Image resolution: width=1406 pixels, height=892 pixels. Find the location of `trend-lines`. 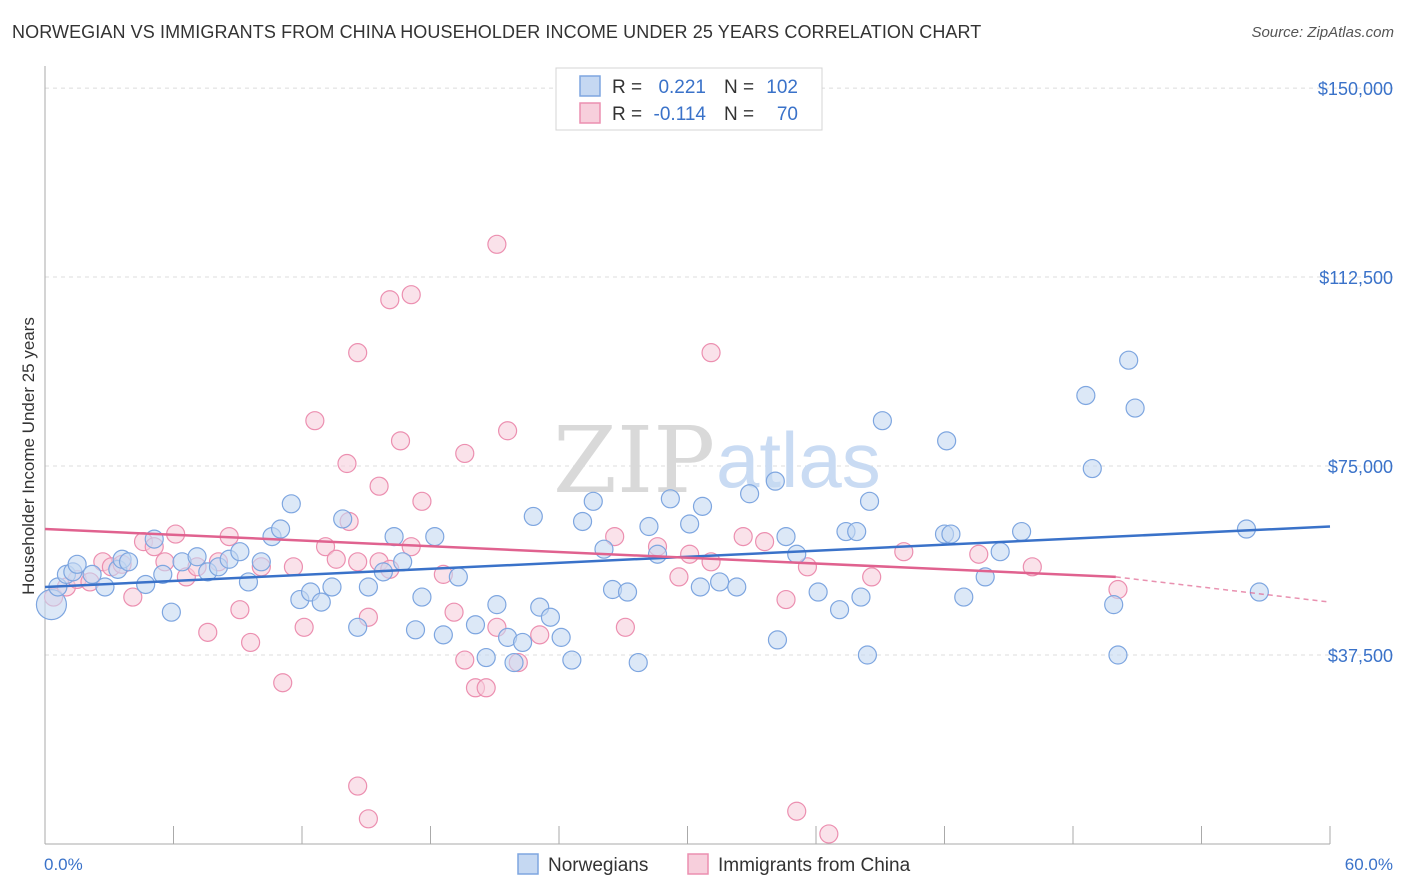

trend-lines is located at coordinates (687, 564).